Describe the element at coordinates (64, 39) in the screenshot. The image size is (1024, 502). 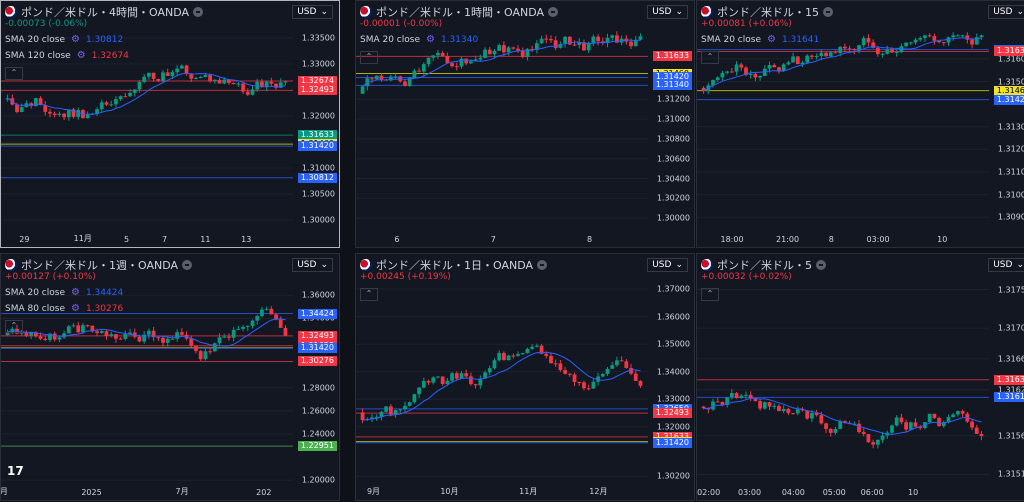
I see `indicator-legend: SMA 20 close ⚙ 1.30812` at that location.